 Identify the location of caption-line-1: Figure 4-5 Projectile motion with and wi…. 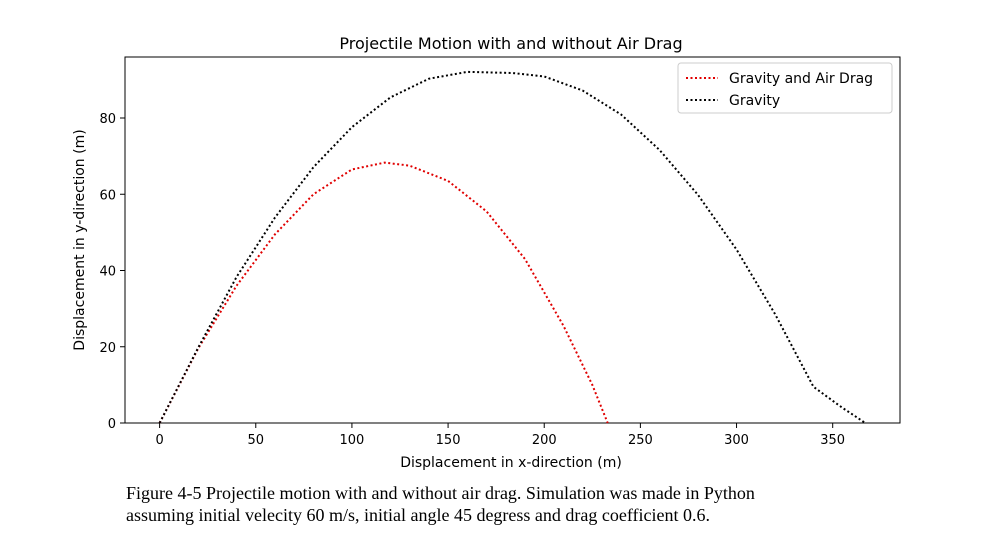
(440, 493).